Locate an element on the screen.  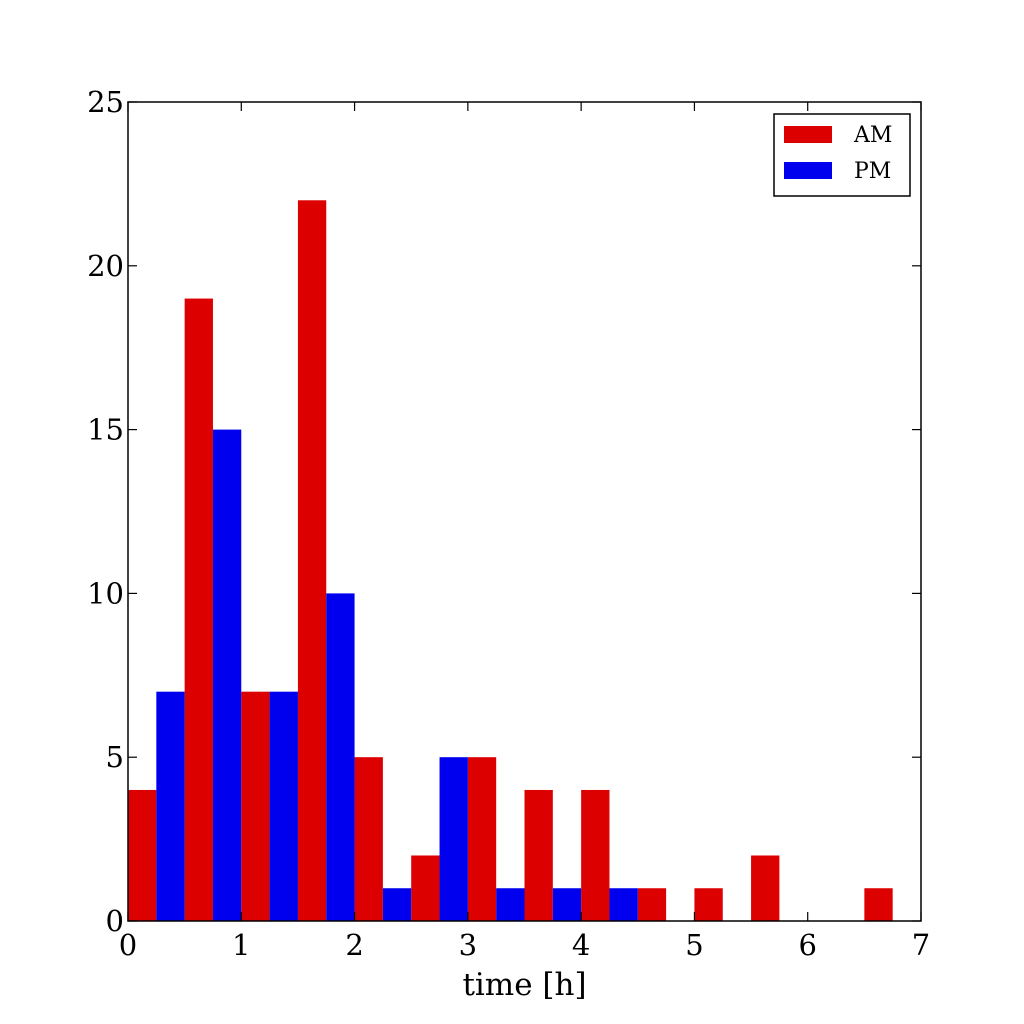
legend: AM PM is located at coordinates (842, 155).